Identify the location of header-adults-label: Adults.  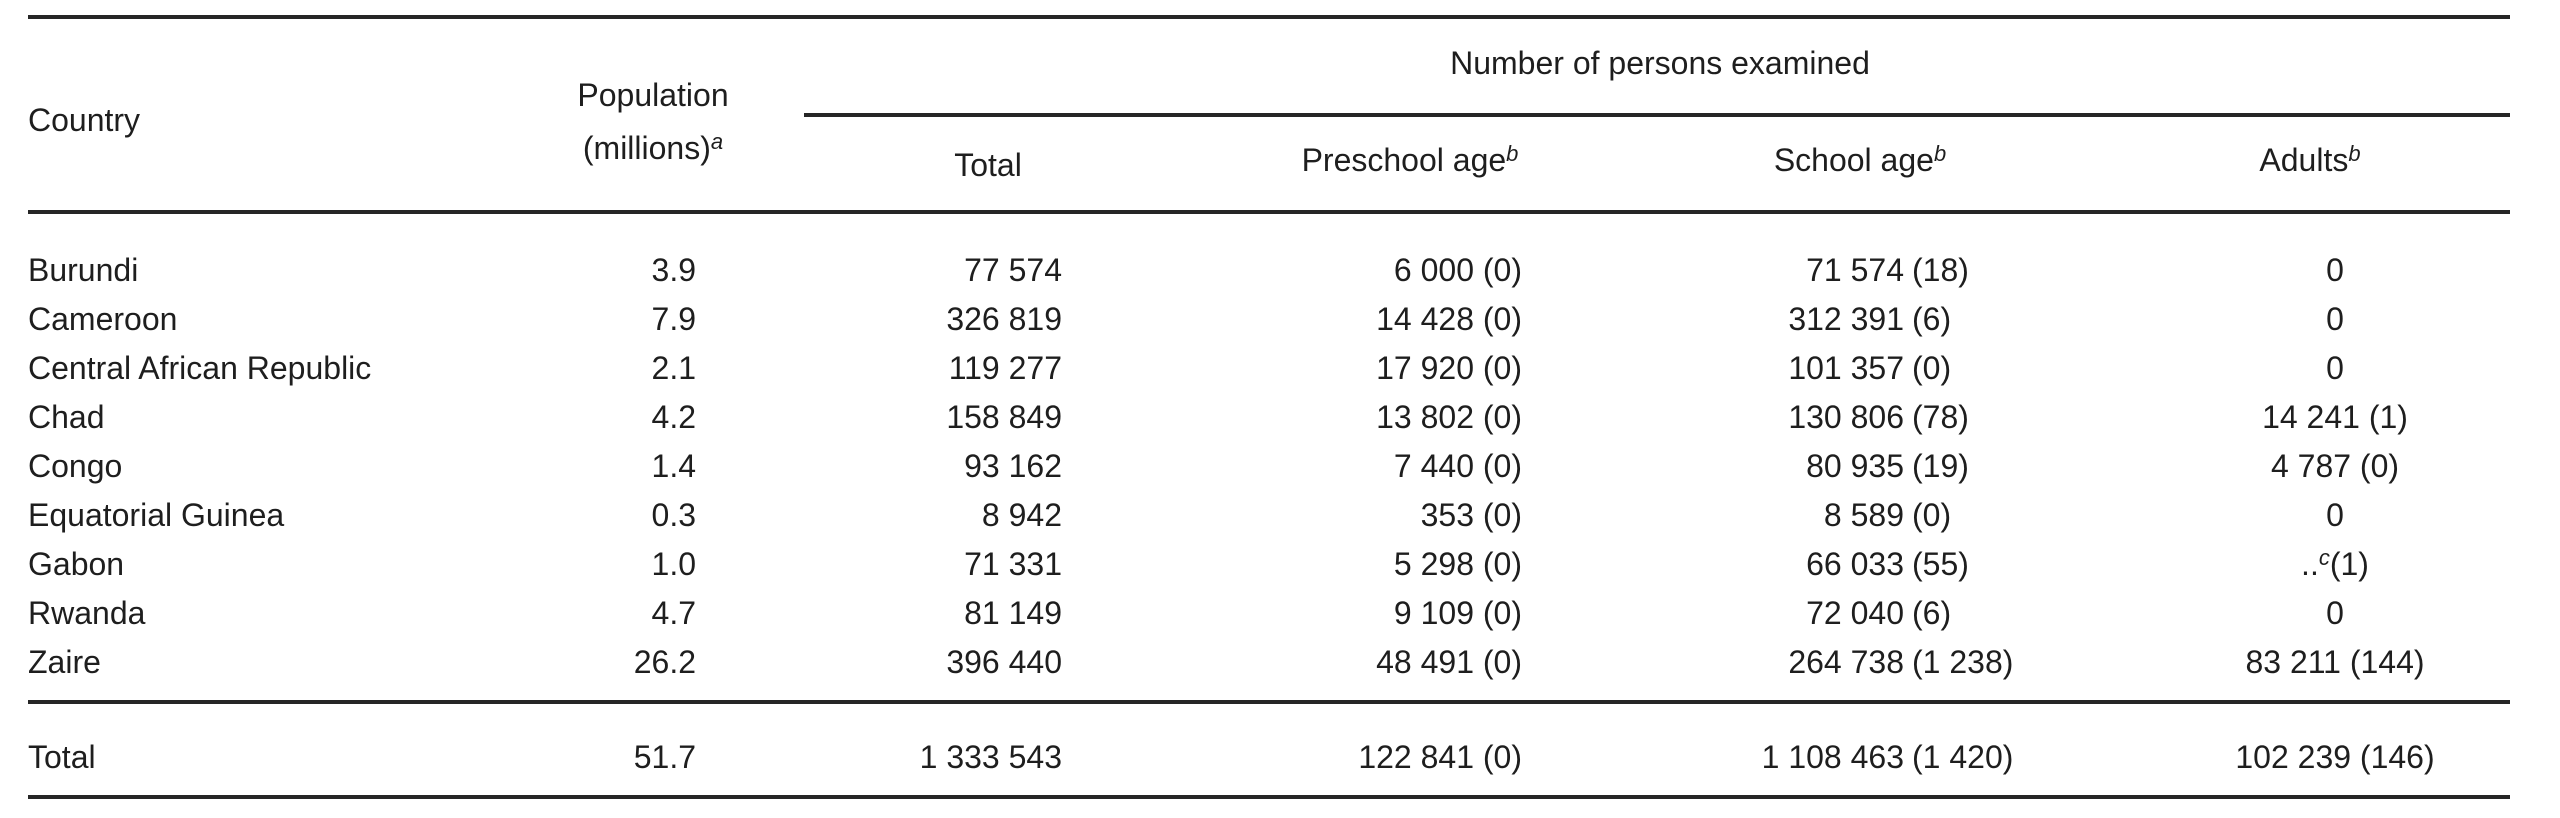
(2304, 160).